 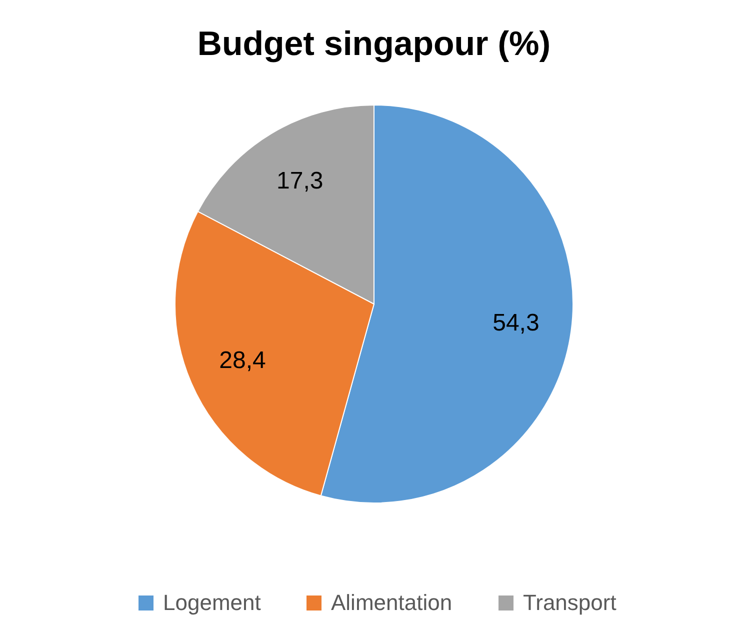 I want to click on legend-label: Alimentation, so click(x=391, y=602).